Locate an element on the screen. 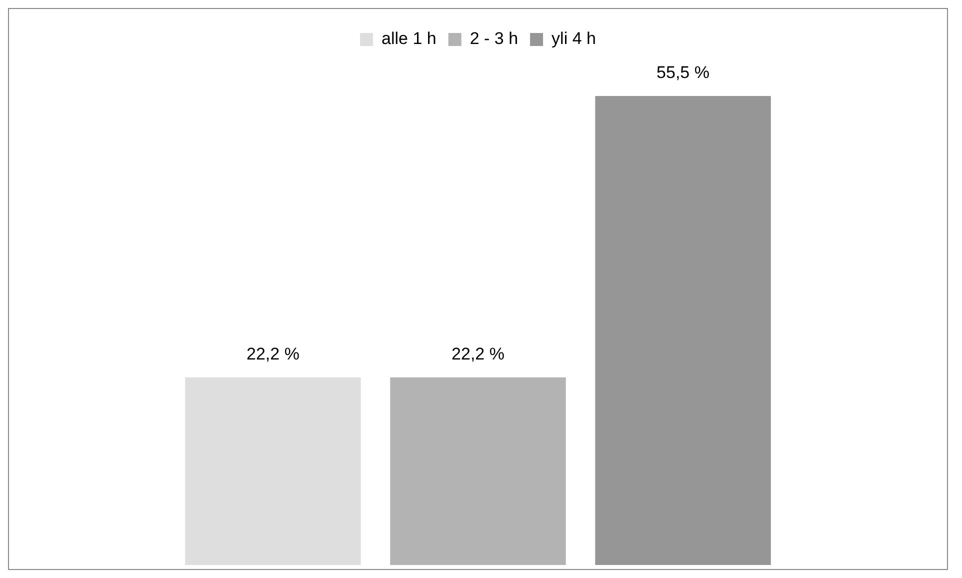 The width and height of the screenshot is (962, 578). legend-label: yli 4 h is located at coordinates (574, 38).